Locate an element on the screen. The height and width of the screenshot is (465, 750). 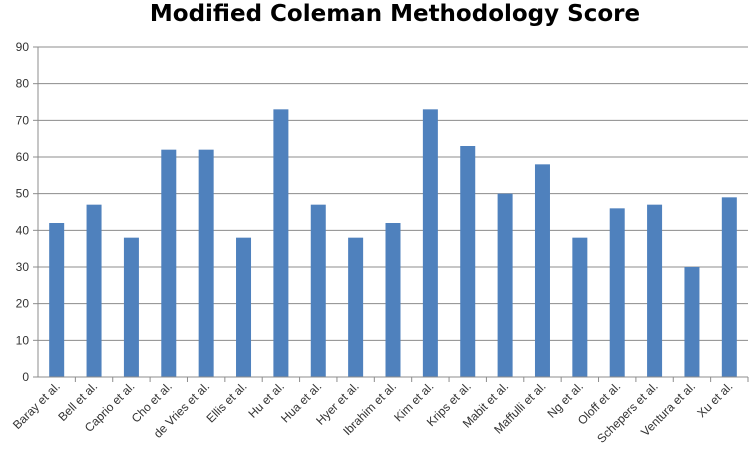
x-tick-label: Xu et al. is located at coordinates (714, 399).